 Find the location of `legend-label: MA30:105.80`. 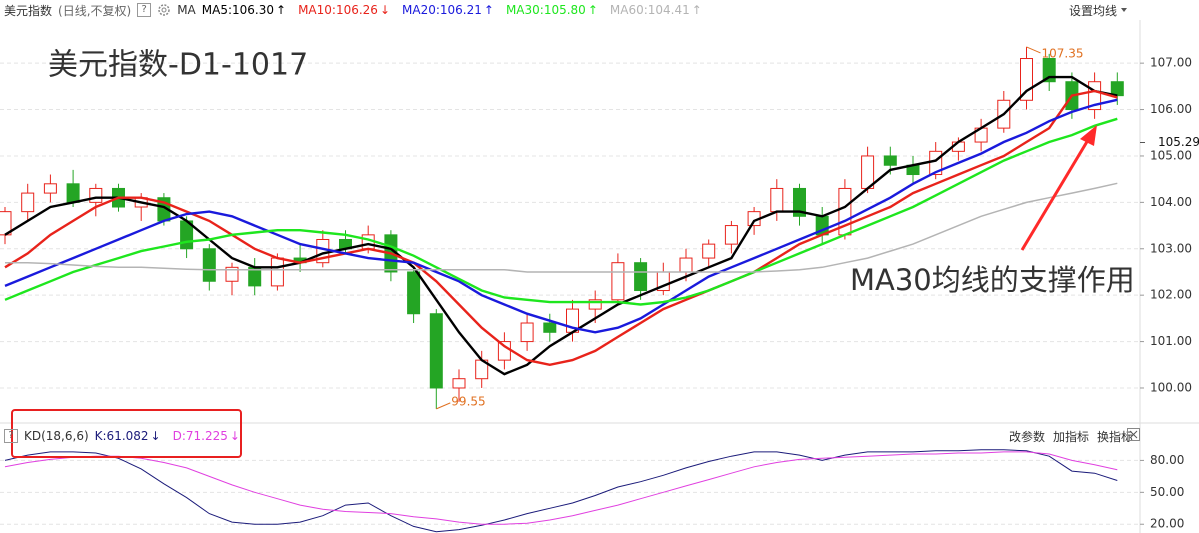

legend-label: MA30:105.80 is located at coordinates (545, 10).